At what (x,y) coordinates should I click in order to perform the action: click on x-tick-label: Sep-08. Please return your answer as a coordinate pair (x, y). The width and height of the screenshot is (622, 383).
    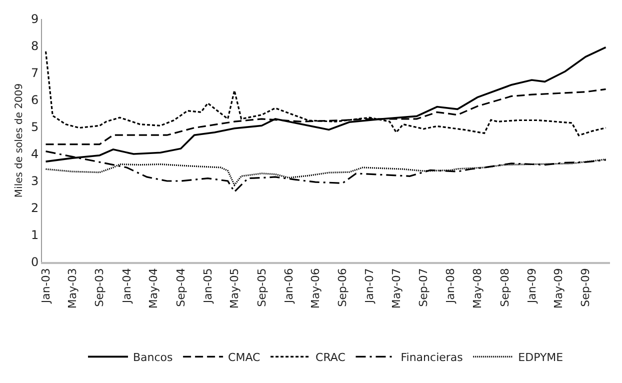
    Looking at the image, I should click on (505, 287).